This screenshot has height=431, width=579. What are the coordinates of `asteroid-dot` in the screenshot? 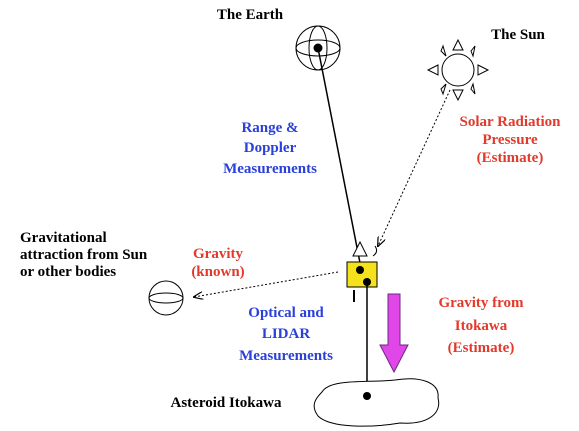 It's located at (367, 396).